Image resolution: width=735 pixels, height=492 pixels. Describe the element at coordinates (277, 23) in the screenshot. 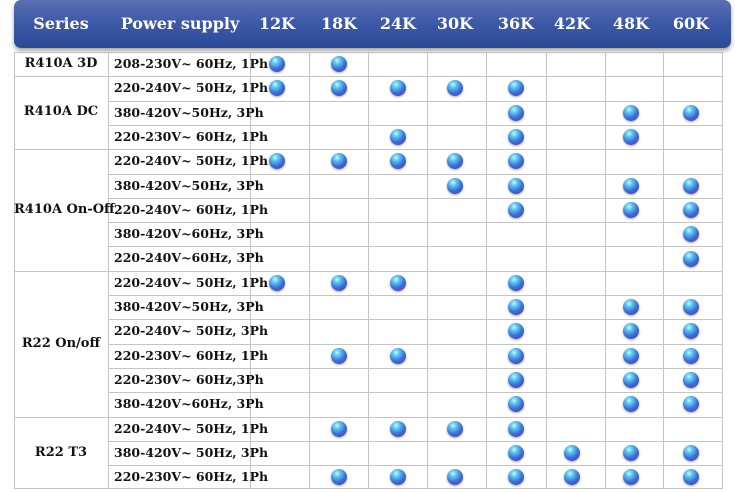

I see `header-capacity-12k: 12K` at that location.